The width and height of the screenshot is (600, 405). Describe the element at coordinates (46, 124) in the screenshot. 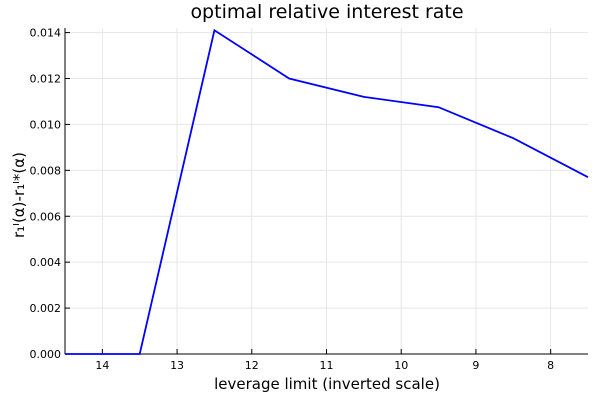

I see `y-tick-label: 0.010` at that location.